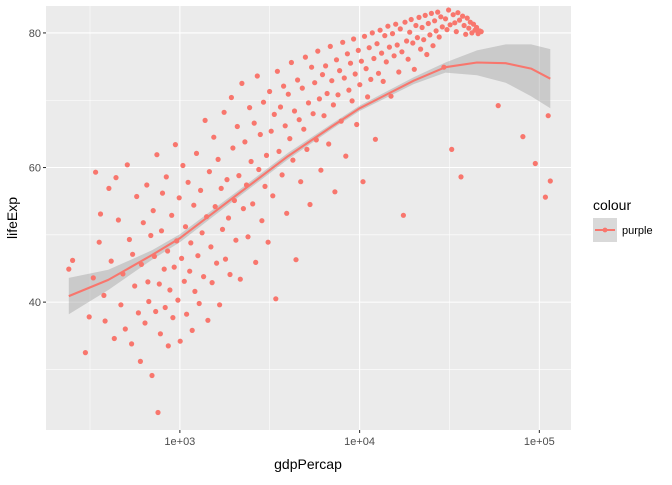 Image resolution: width=672 pixels, height=485 pixels. Describe the element at coordinates (35, 169) in the screenshot. I see `y-tick-label: 60` at that location.